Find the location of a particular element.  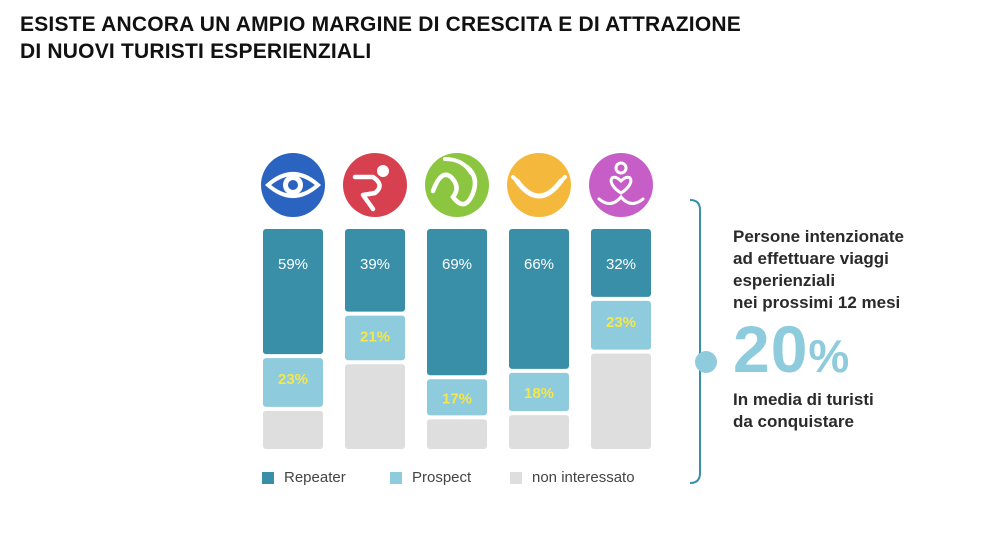

side-outro-line: In media di turisti is located at coordinates (803, 399).